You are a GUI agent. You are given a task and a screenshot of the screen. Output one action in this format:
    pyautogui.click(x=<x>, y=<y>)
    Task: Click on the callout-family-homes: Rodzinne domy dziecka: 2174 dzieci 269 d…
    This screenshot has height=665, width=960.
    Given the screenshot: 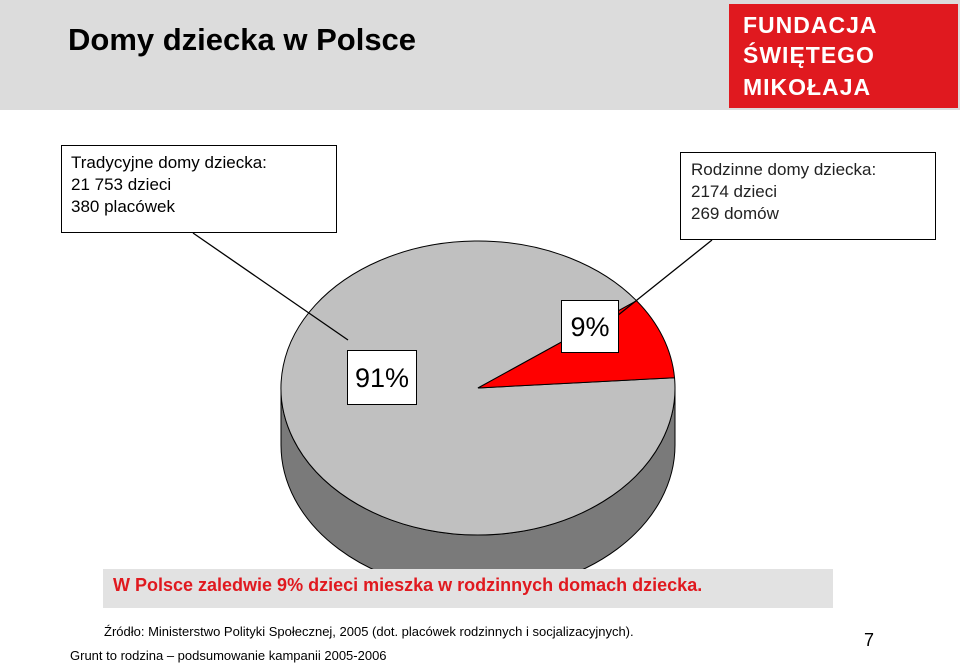 What is the action you would take?
    pyautogui.click(x=808, y=196)
    